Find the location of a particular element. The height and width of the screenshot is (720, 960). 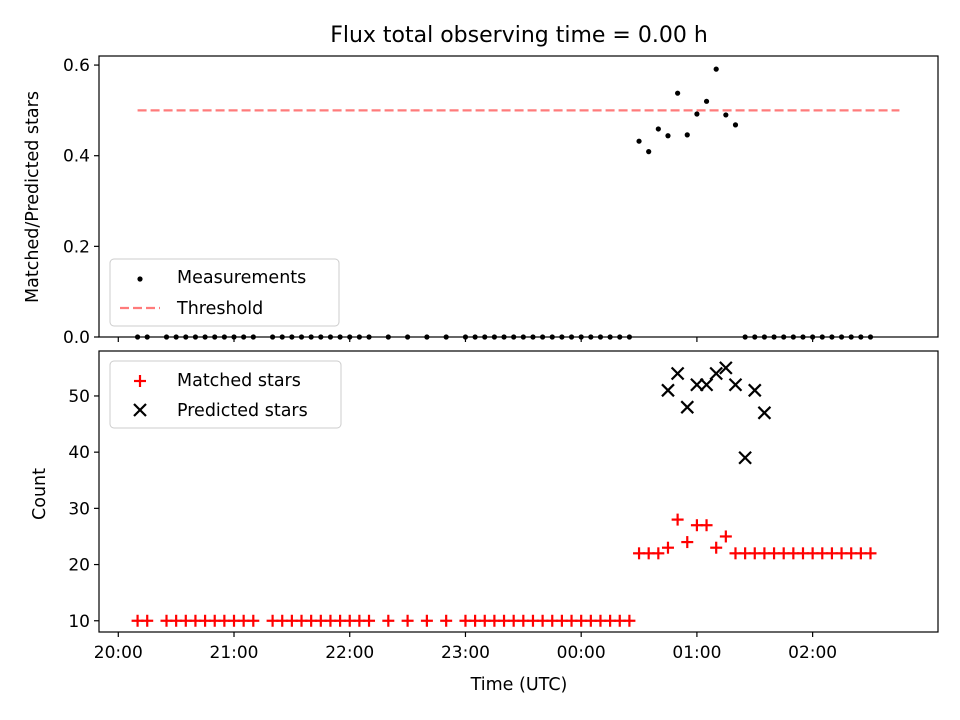

bottom-y-ticks: 10 20 30 40 50 is located at coordinates (83, 509).